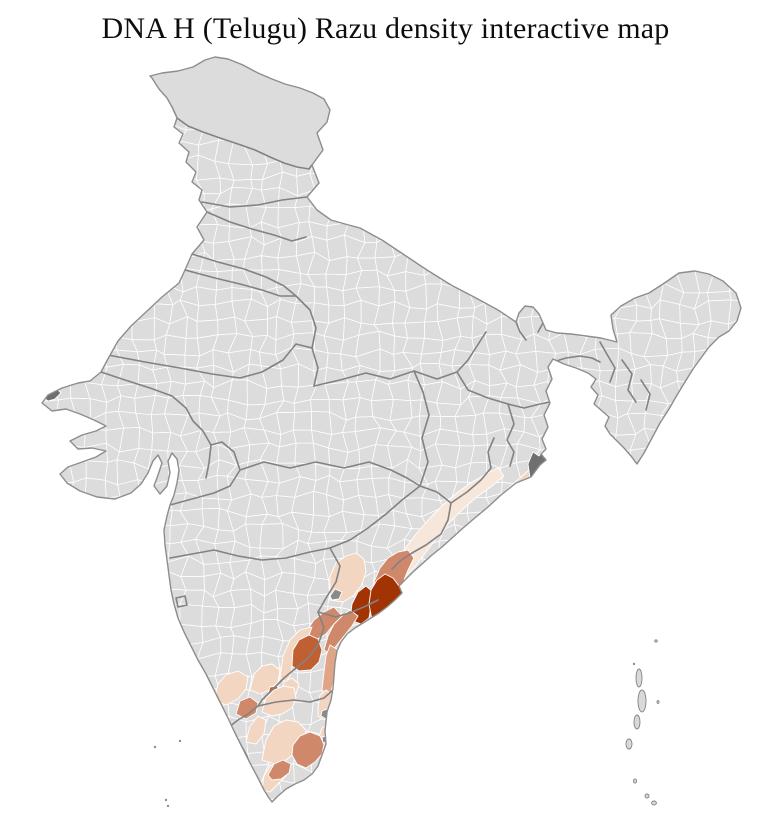  Describe the element at coordinates (450, 522) in the screenshot. I see `odisha-inland-district` at that location.